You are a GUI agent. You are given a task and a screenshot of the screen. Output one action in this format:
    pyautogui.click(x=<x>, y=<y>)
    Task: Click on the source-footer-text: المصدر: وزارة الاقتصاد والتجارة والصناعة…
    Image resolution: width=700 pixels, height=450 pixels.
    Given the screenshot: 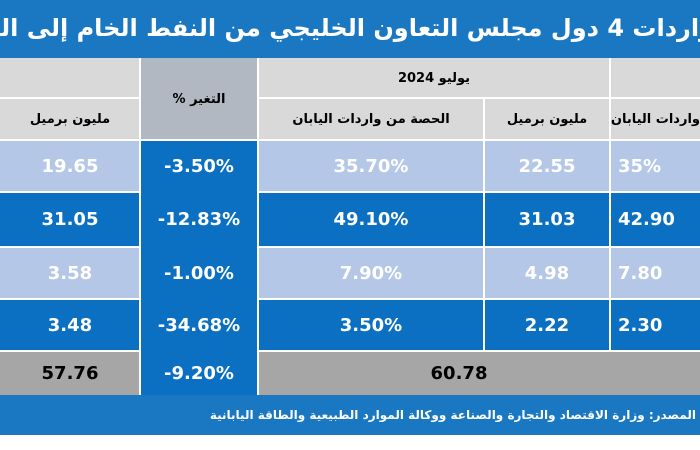 What is the action you would take?
    pyautogui.click(x=452, y=415)
    